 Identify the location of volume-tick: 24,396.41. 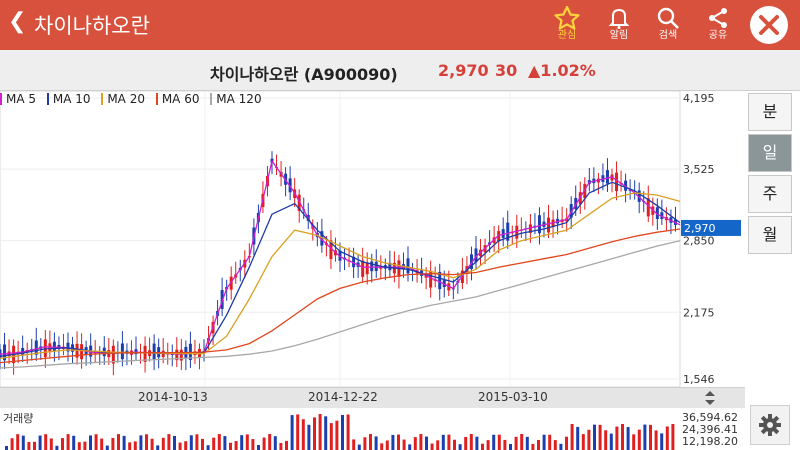
(710, 429).